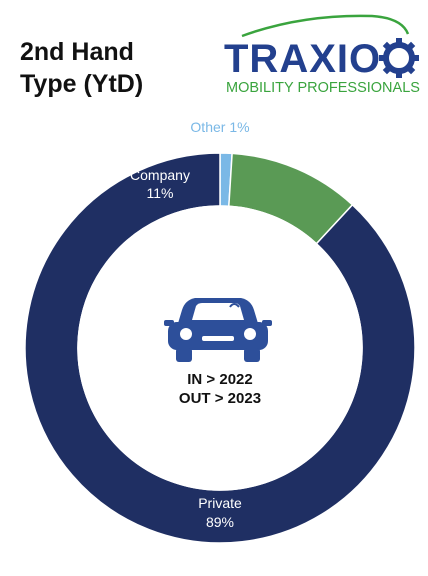 The width and height of the screenshot is (428, 576). I want to click on gear-icon, so click(399, 58).